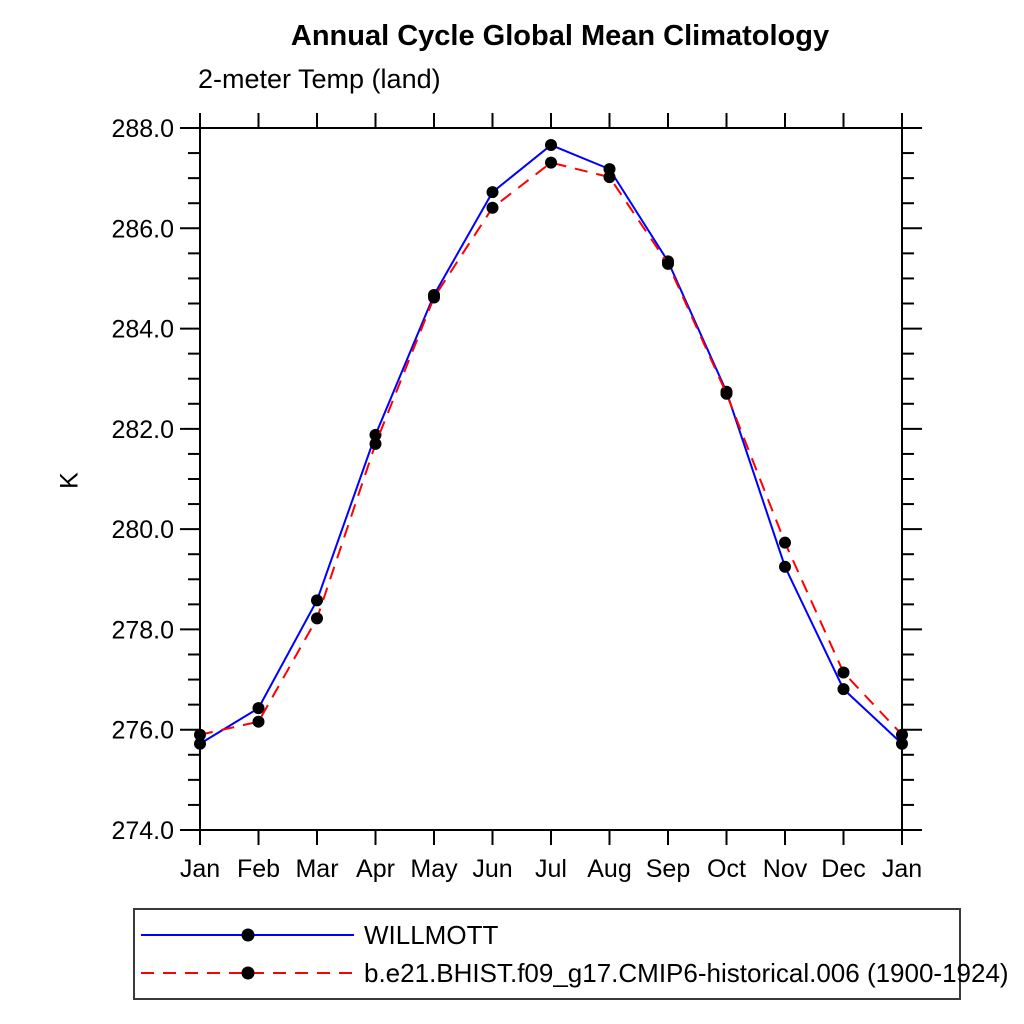 The width and height of the screenshot is (1024, 1024). What do you see at coordinates (142, 129) in the screenshot?
I see `y-tick-label: 288.0` at bounding box center [142, 129].